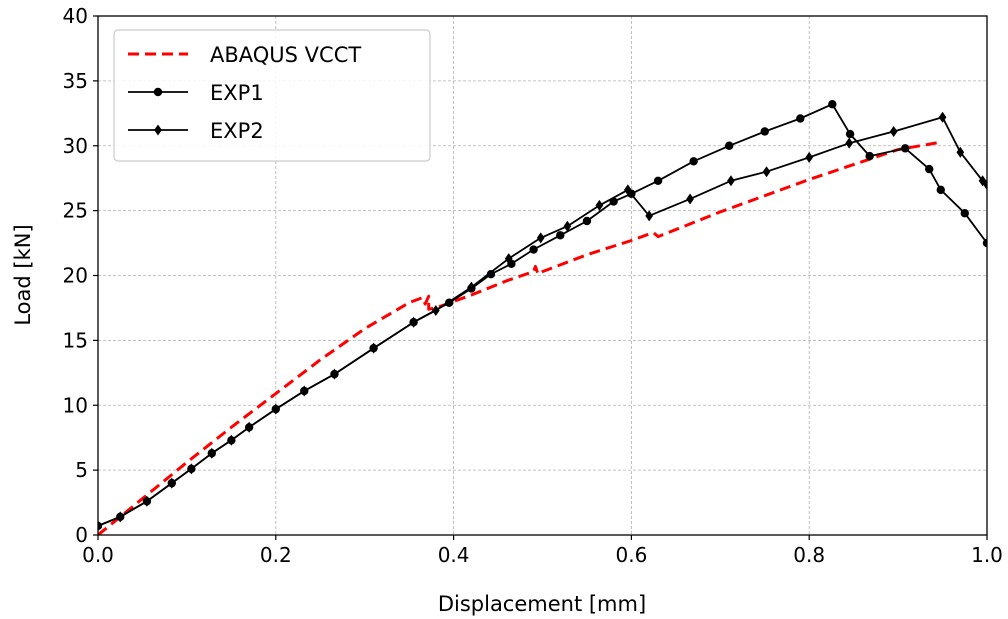 Image resolution: width=1008 pixels, height=619 pixels. Describe the element at coordinates (237, 93) in the screenshot. I see `legend-label-exp1: EXP1` at that location.